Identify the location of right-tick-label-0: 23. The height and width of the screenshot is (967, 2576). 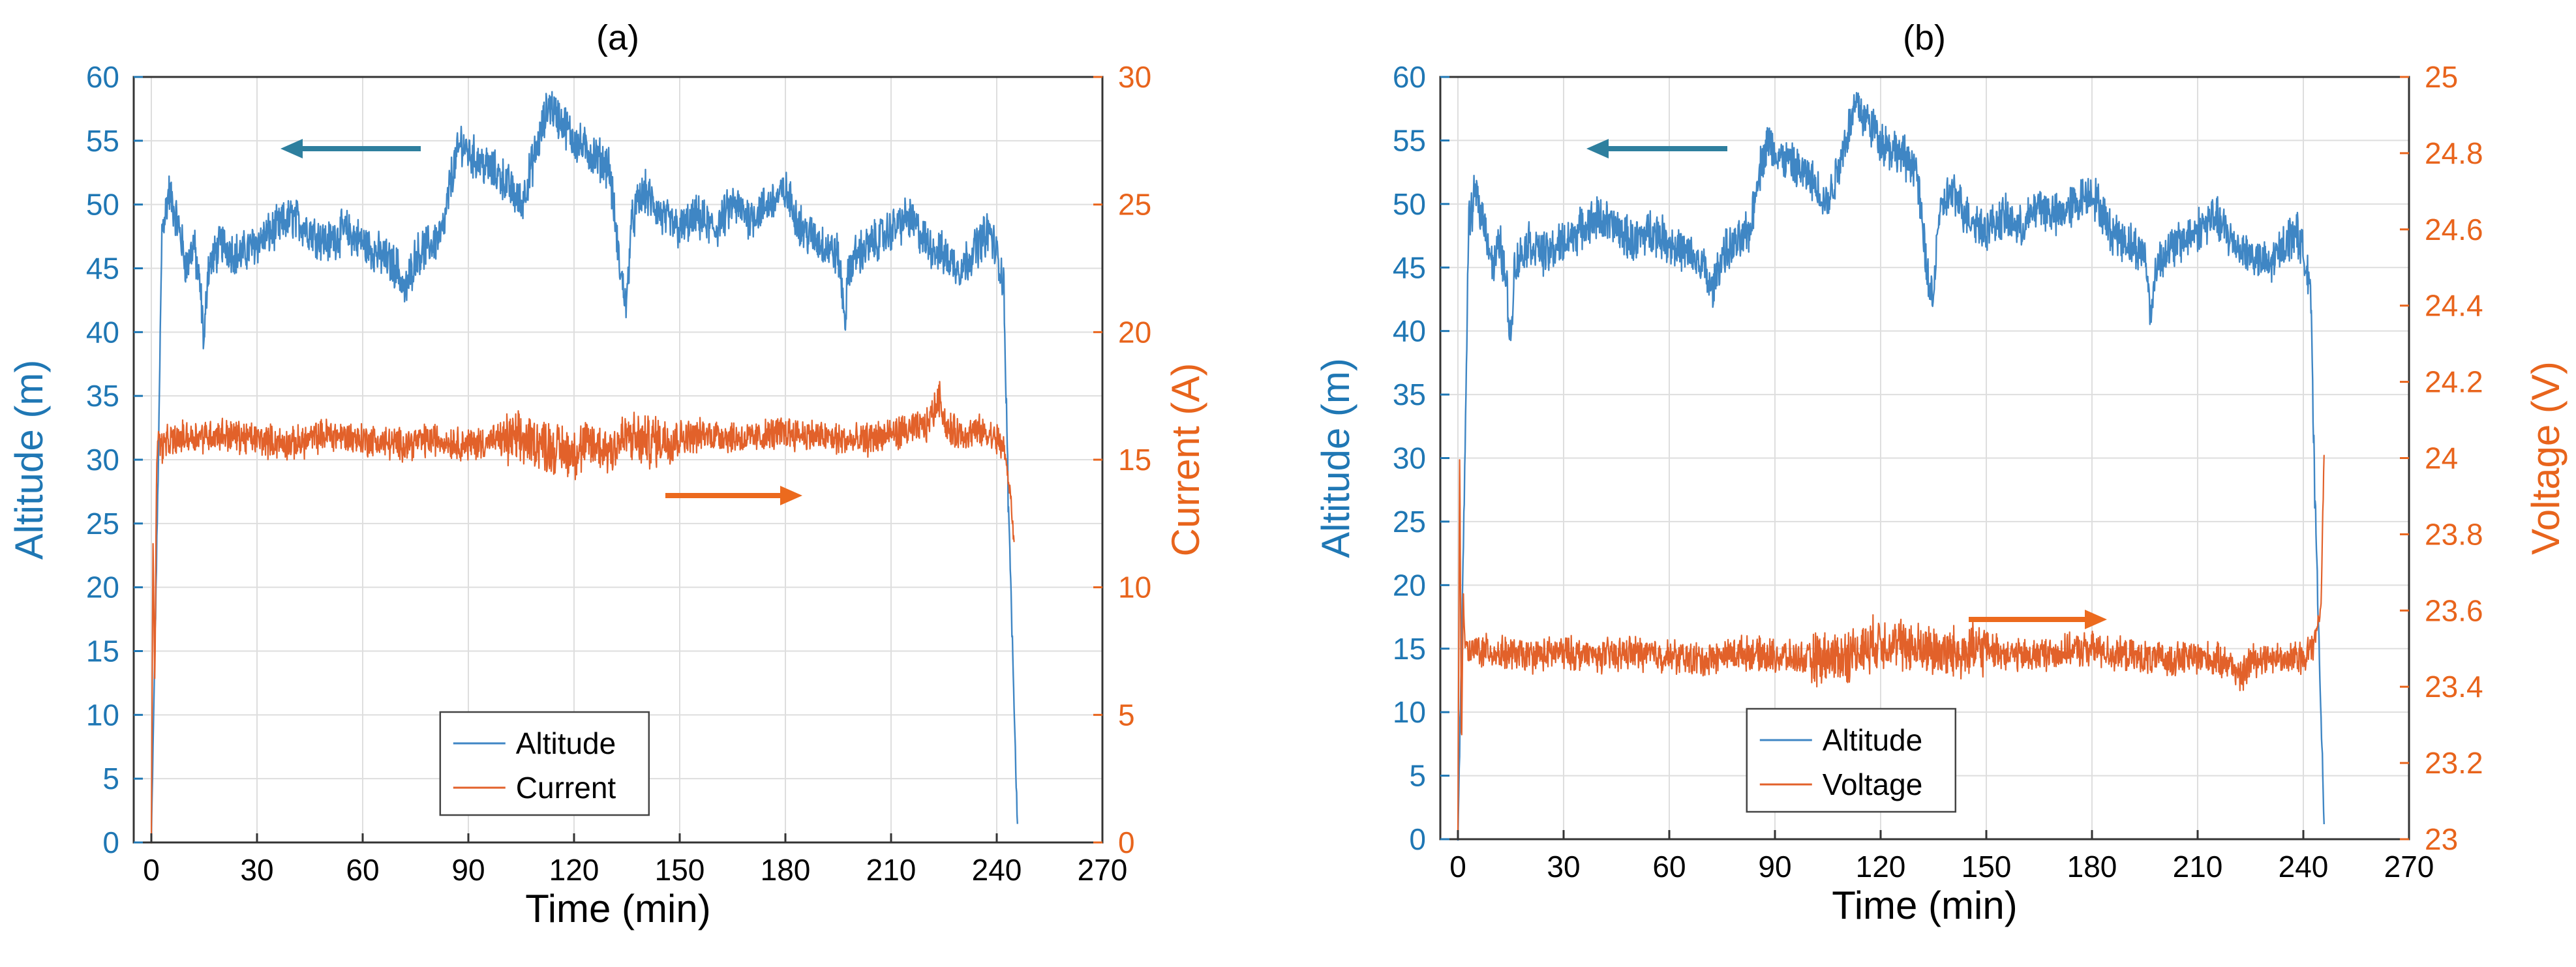
(2442, 839).